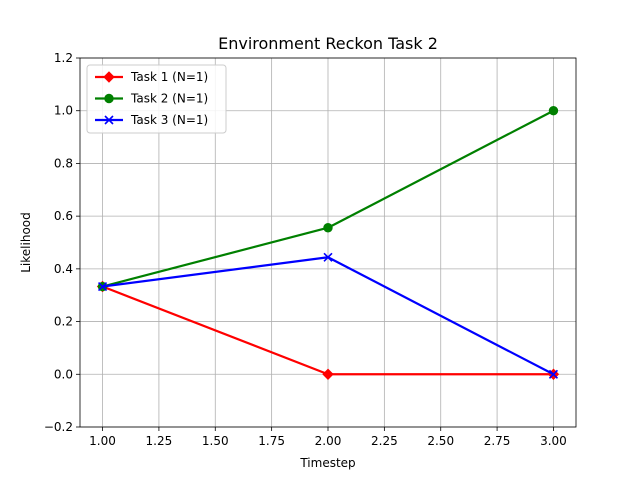 Image resolution: width=640 pixels, height=480 pixels. I want to click on x-axis-label: Timestep, so click(327, 463).